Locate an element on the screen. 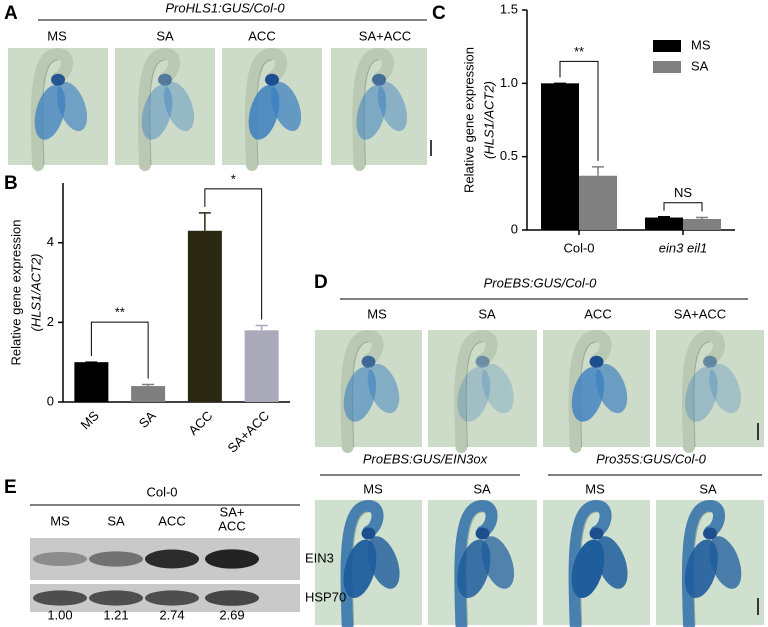 The width and height of the screenshot is (768, 627). panel-title: ProEBS:GUS/Col-0 is located at coordinates (540, 282).